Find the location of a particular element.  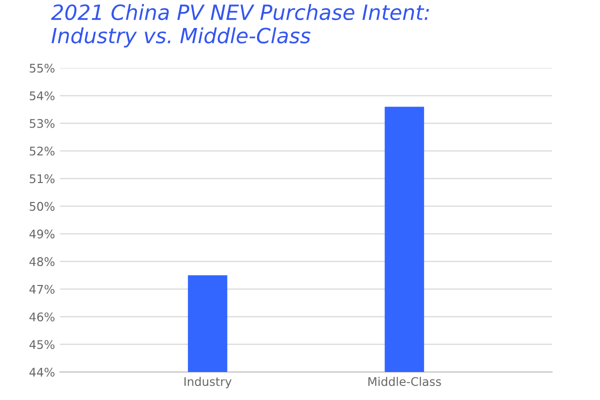

x-tick-label: Middle-Class is located at coordinates (404, 381).